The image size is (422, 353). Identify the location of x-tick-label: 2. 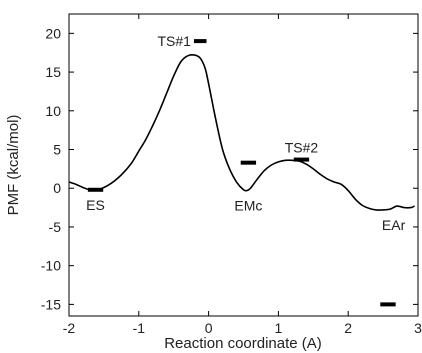
(348, 328).